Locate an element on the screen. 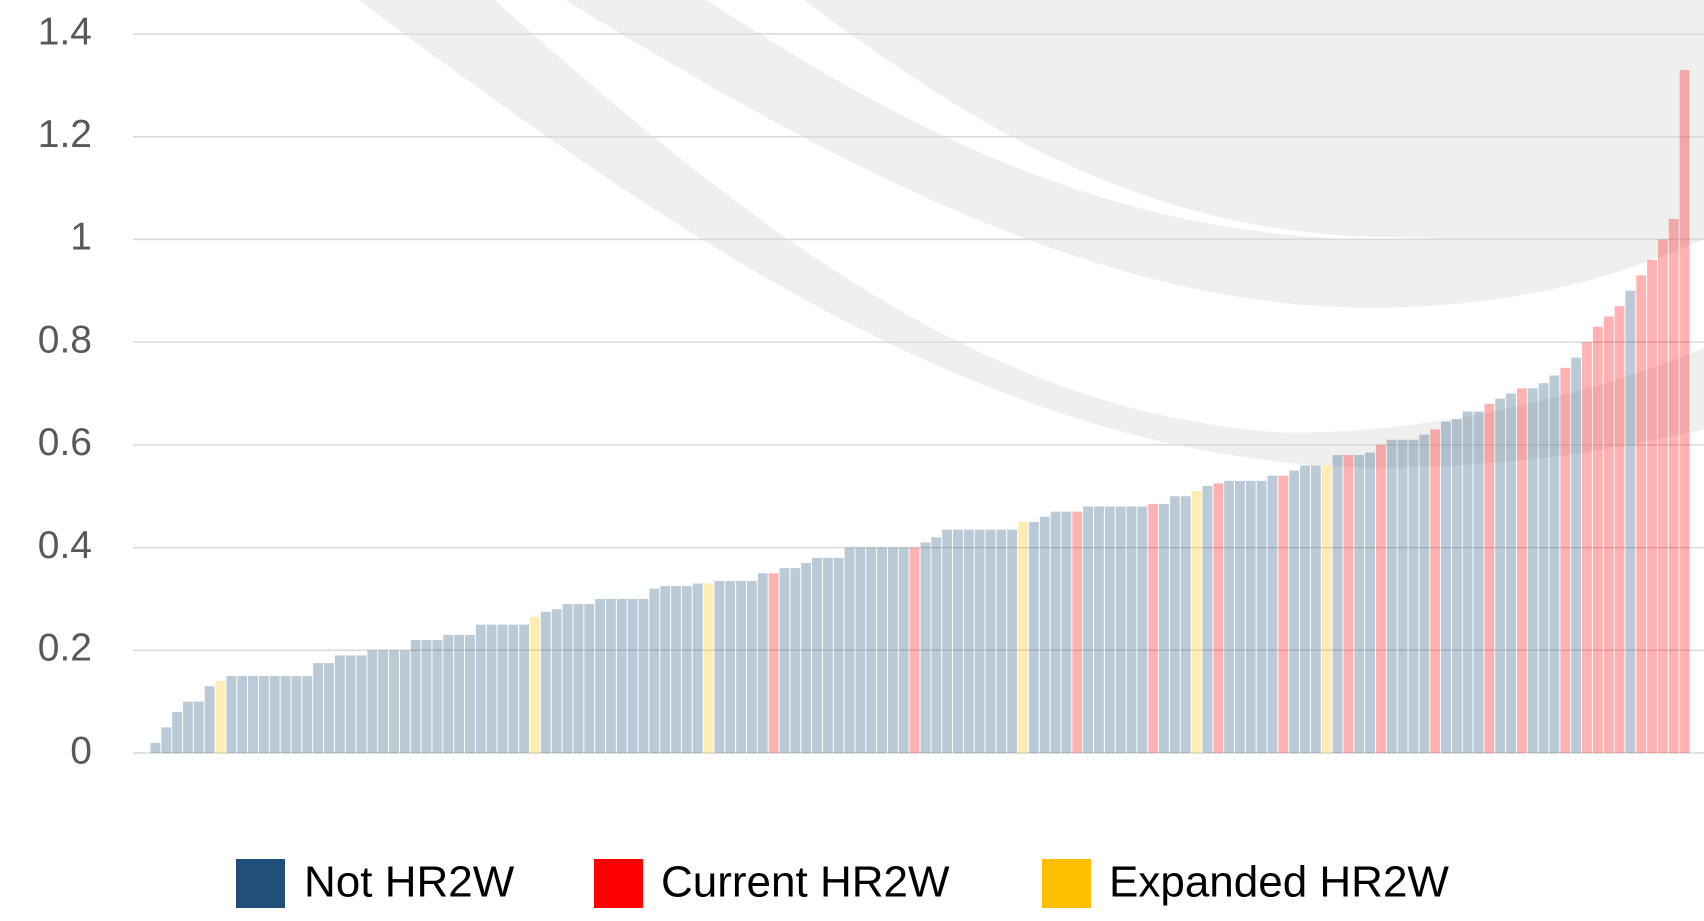 This screenshot has width=1704, height=921. y-tick-label: 0.4 is located at coordinates (65, 545).